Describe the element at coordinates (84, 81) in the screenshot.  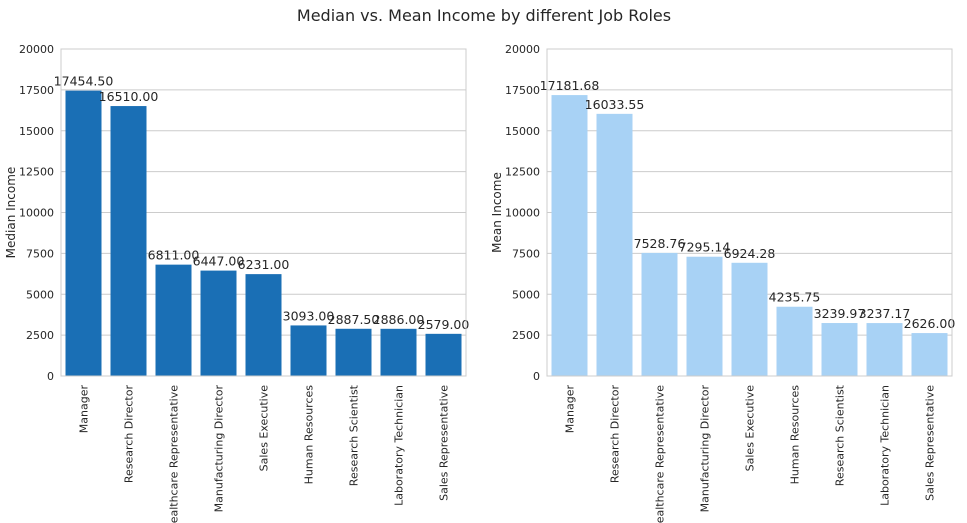
I see `median-value-label: 17454.50` at that location.